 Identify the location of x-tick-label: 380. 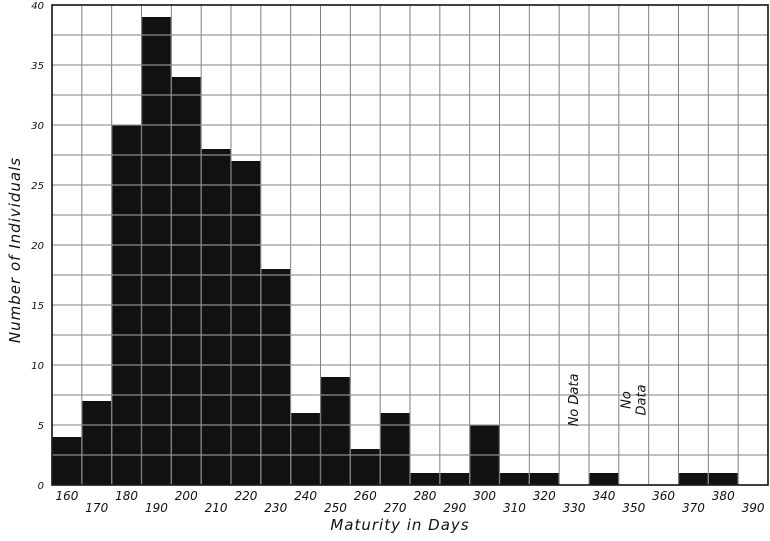
(723, 496).